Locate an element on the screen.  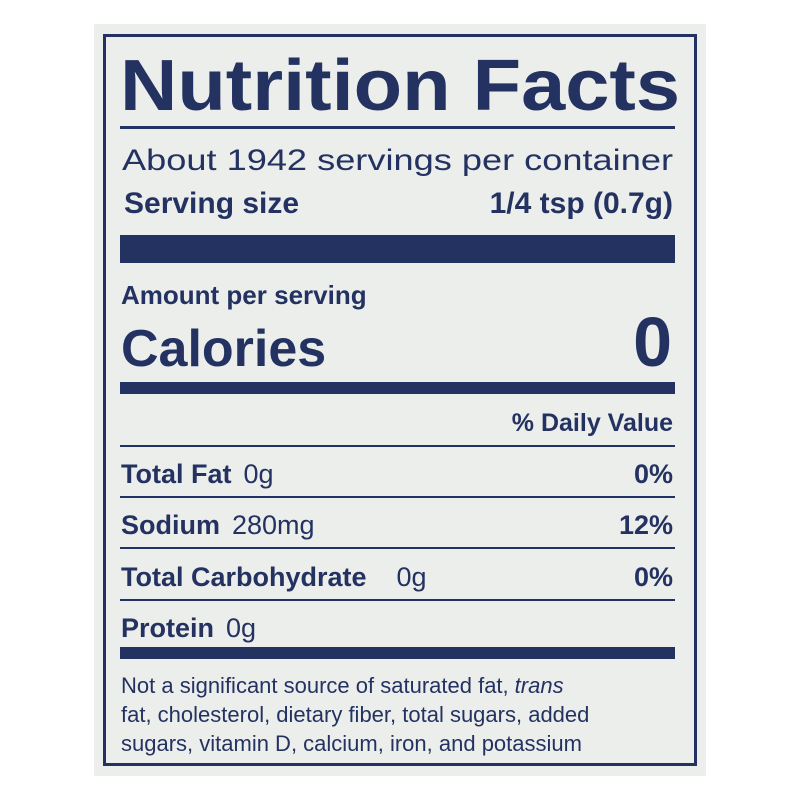
title: Nutrition Facts is located at coordinates (400, 86).